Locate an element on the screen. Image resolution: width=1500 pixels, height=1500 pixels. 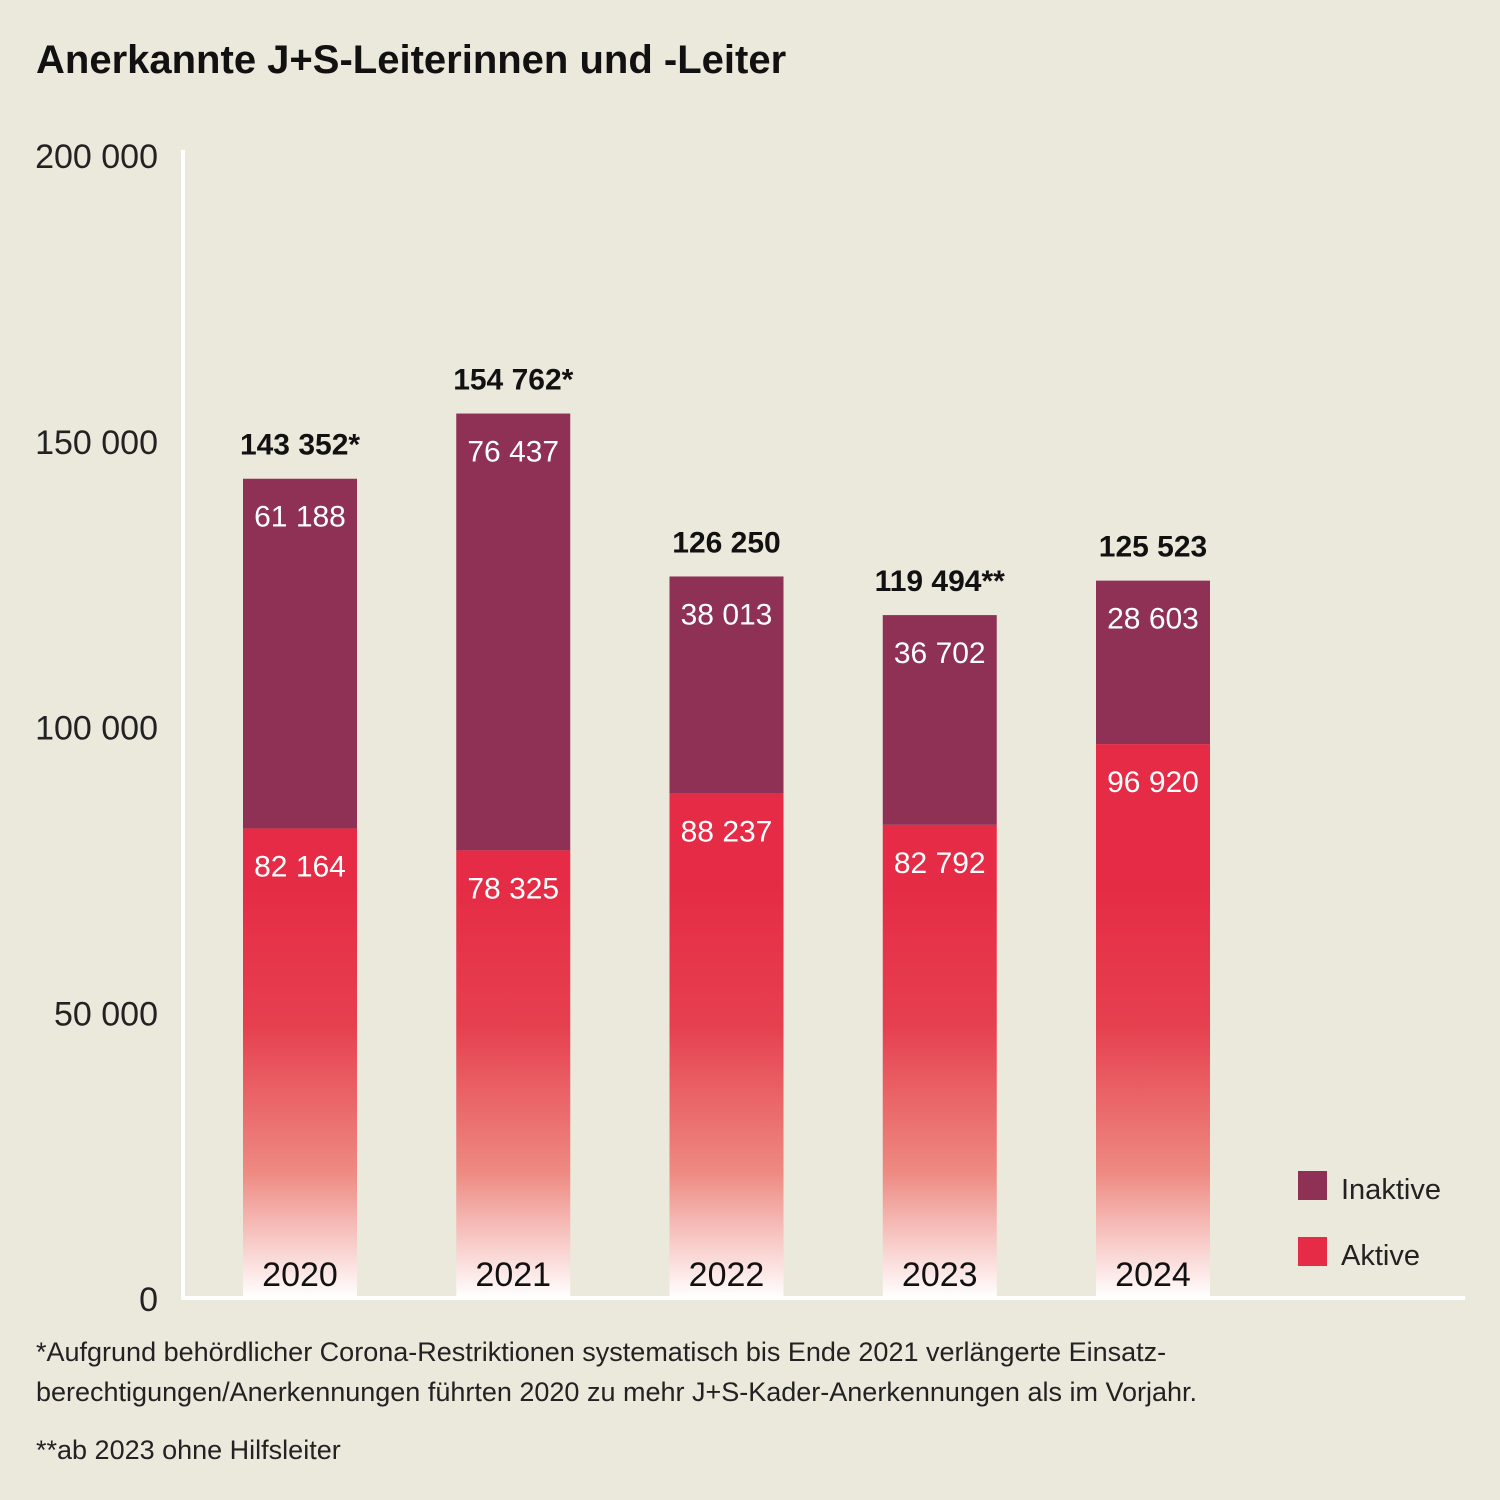
total-label: 119 494** is located at coordinates (940, 581).